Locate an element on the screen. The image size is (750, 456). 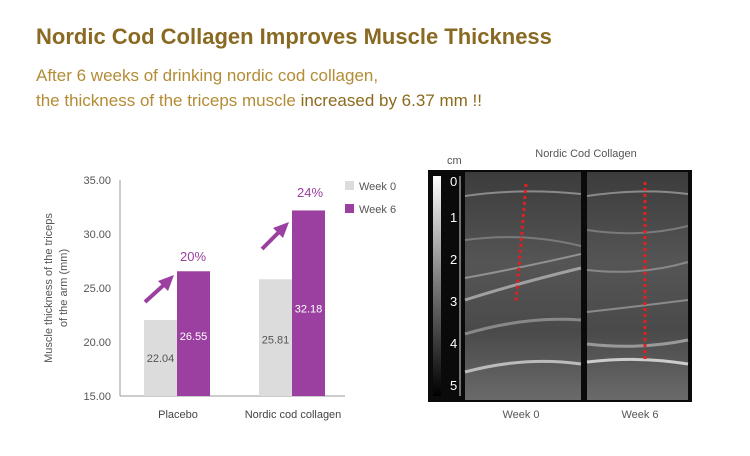
grayscale-bar is located at coordinates (437, 286).